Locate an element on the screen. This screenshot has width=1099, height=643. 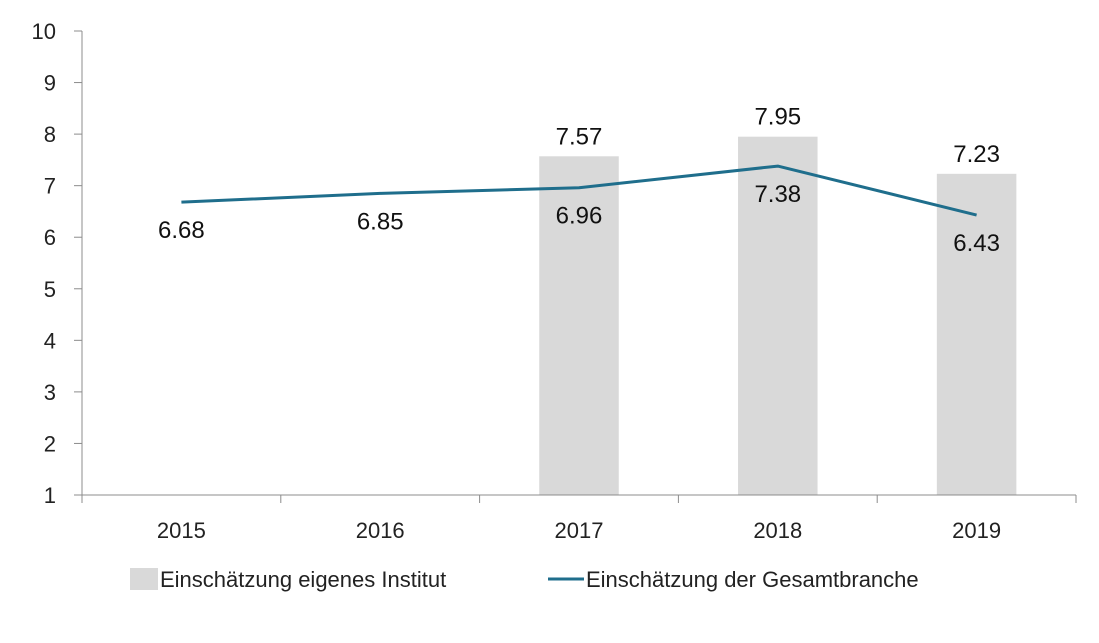
y-tick-label: 8 is located at coordinates (50, 134).